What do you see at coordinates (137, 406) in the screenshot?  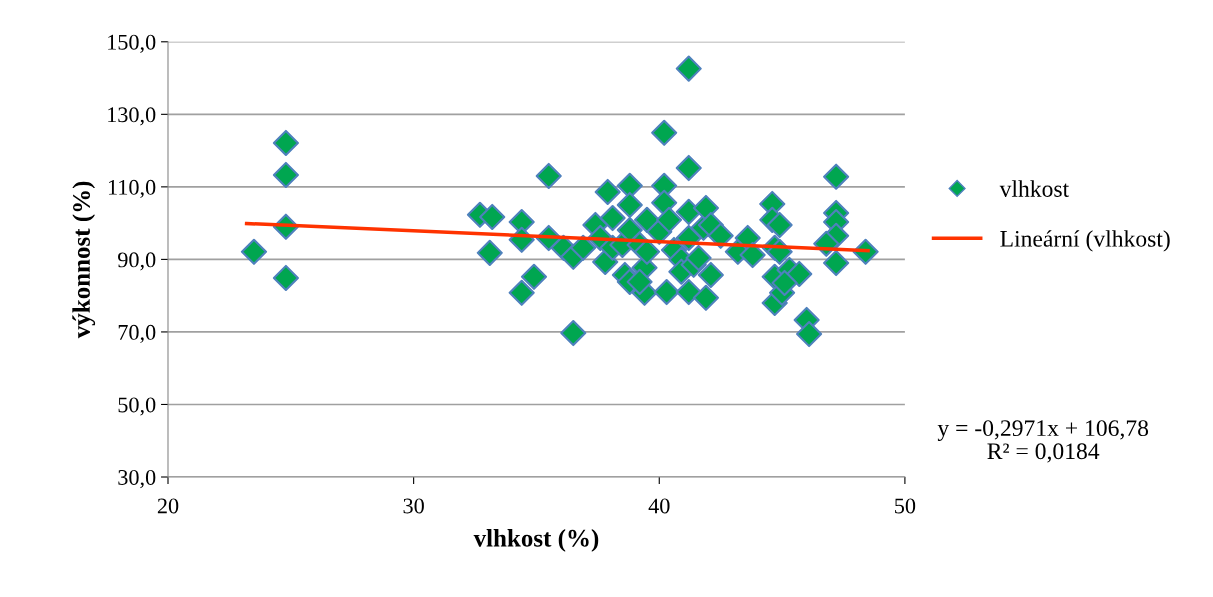 I see `y-tick-label: 50,0` at bounding box center [137, 406].